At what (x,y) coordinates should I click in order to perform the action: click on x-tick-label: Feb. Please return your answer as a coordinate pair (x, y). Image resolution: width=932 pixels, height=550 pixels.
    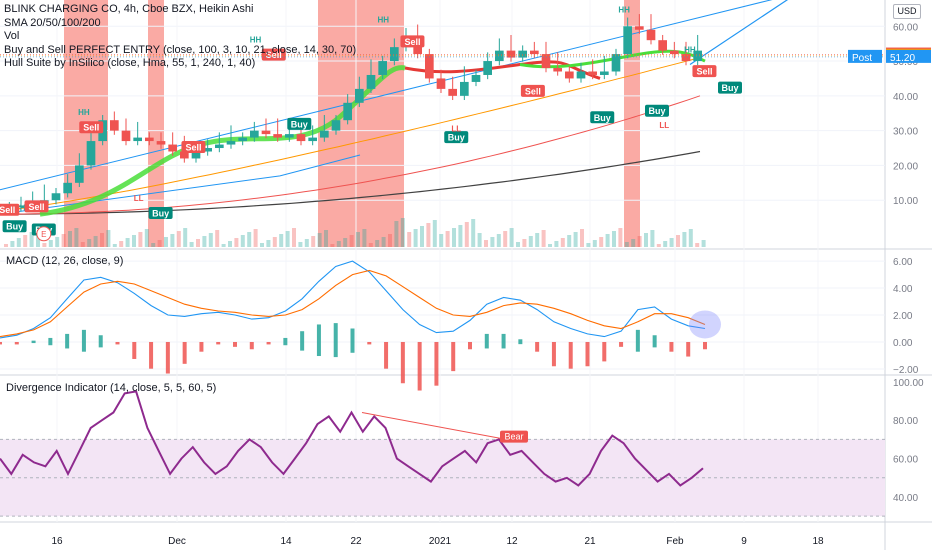
    Looking at the image, I should click on (675, 541).